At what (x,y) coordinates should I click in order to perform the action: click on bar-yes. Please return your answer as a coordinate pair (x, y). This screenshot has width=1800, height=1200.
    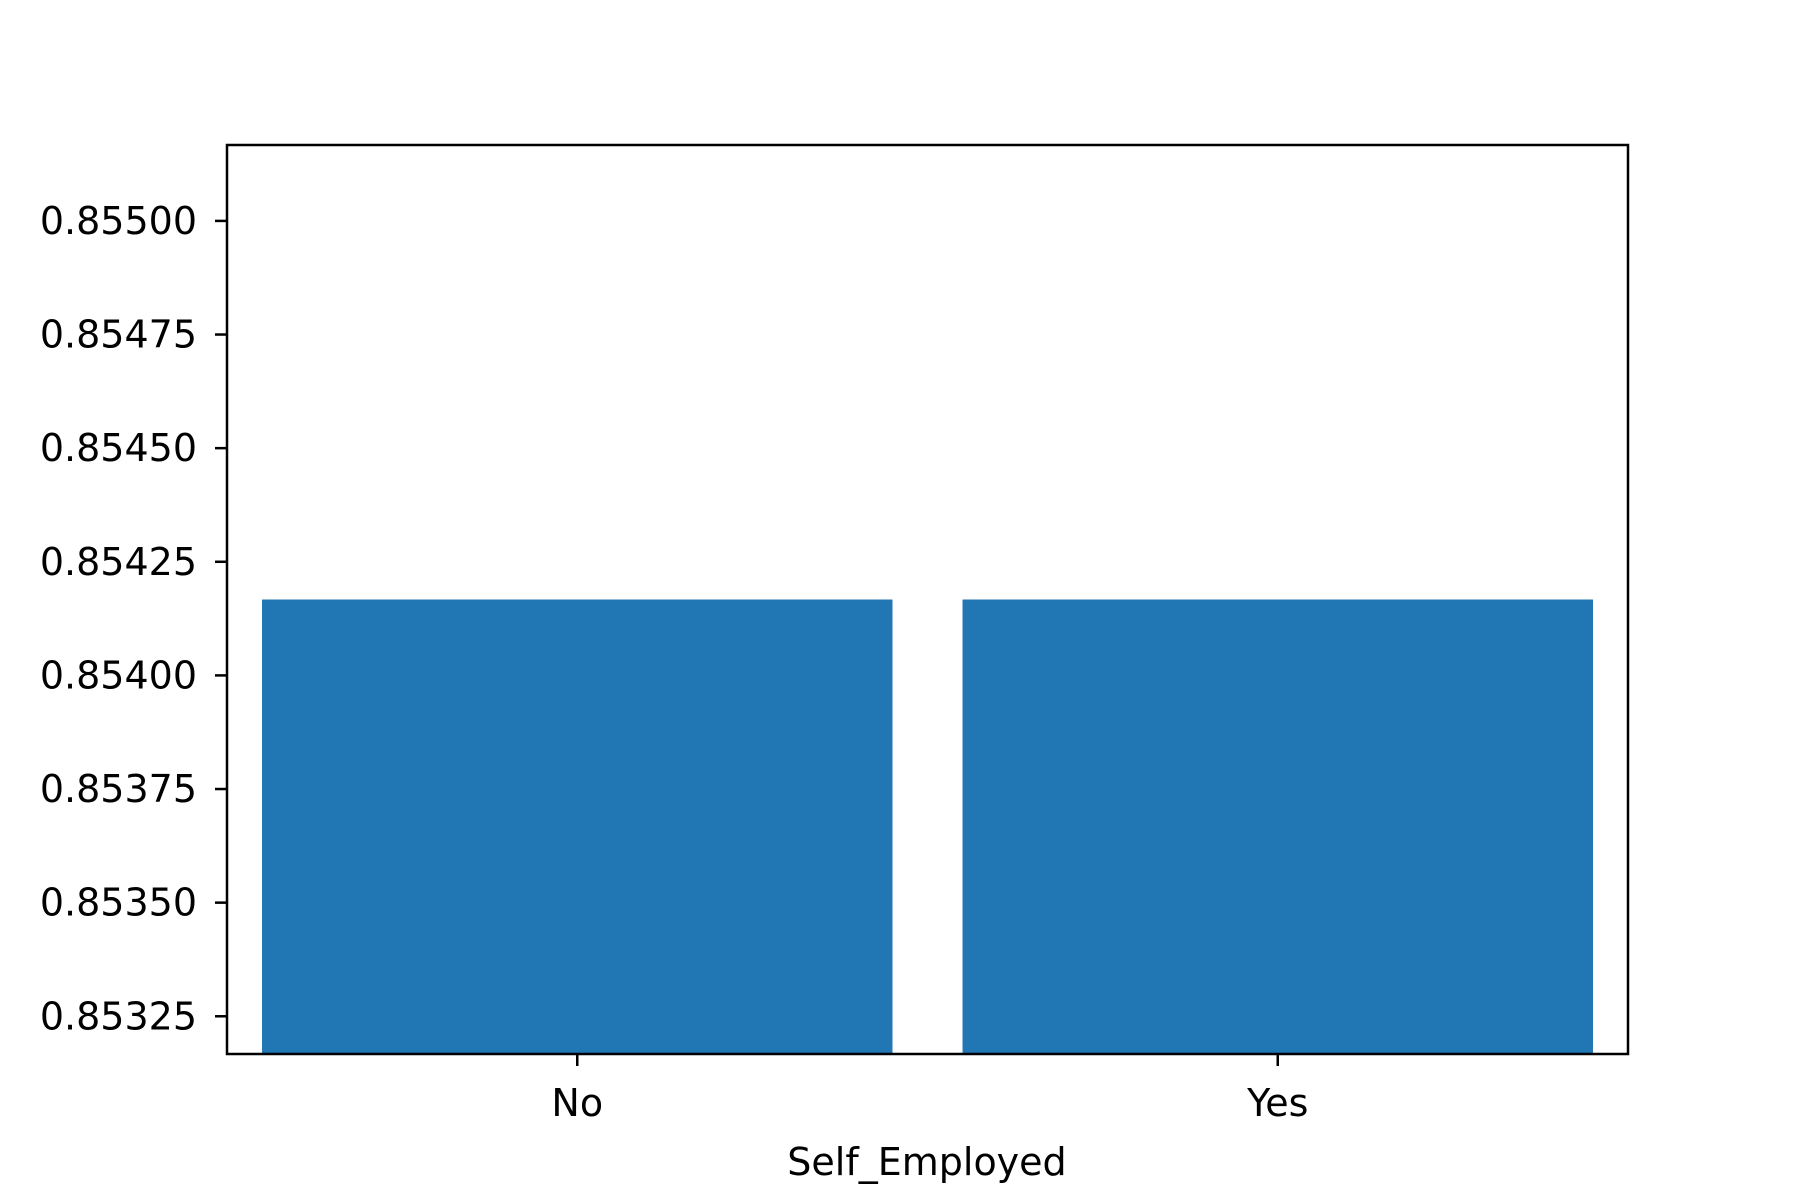
    Looking at the image, I should click on (1277, 826).